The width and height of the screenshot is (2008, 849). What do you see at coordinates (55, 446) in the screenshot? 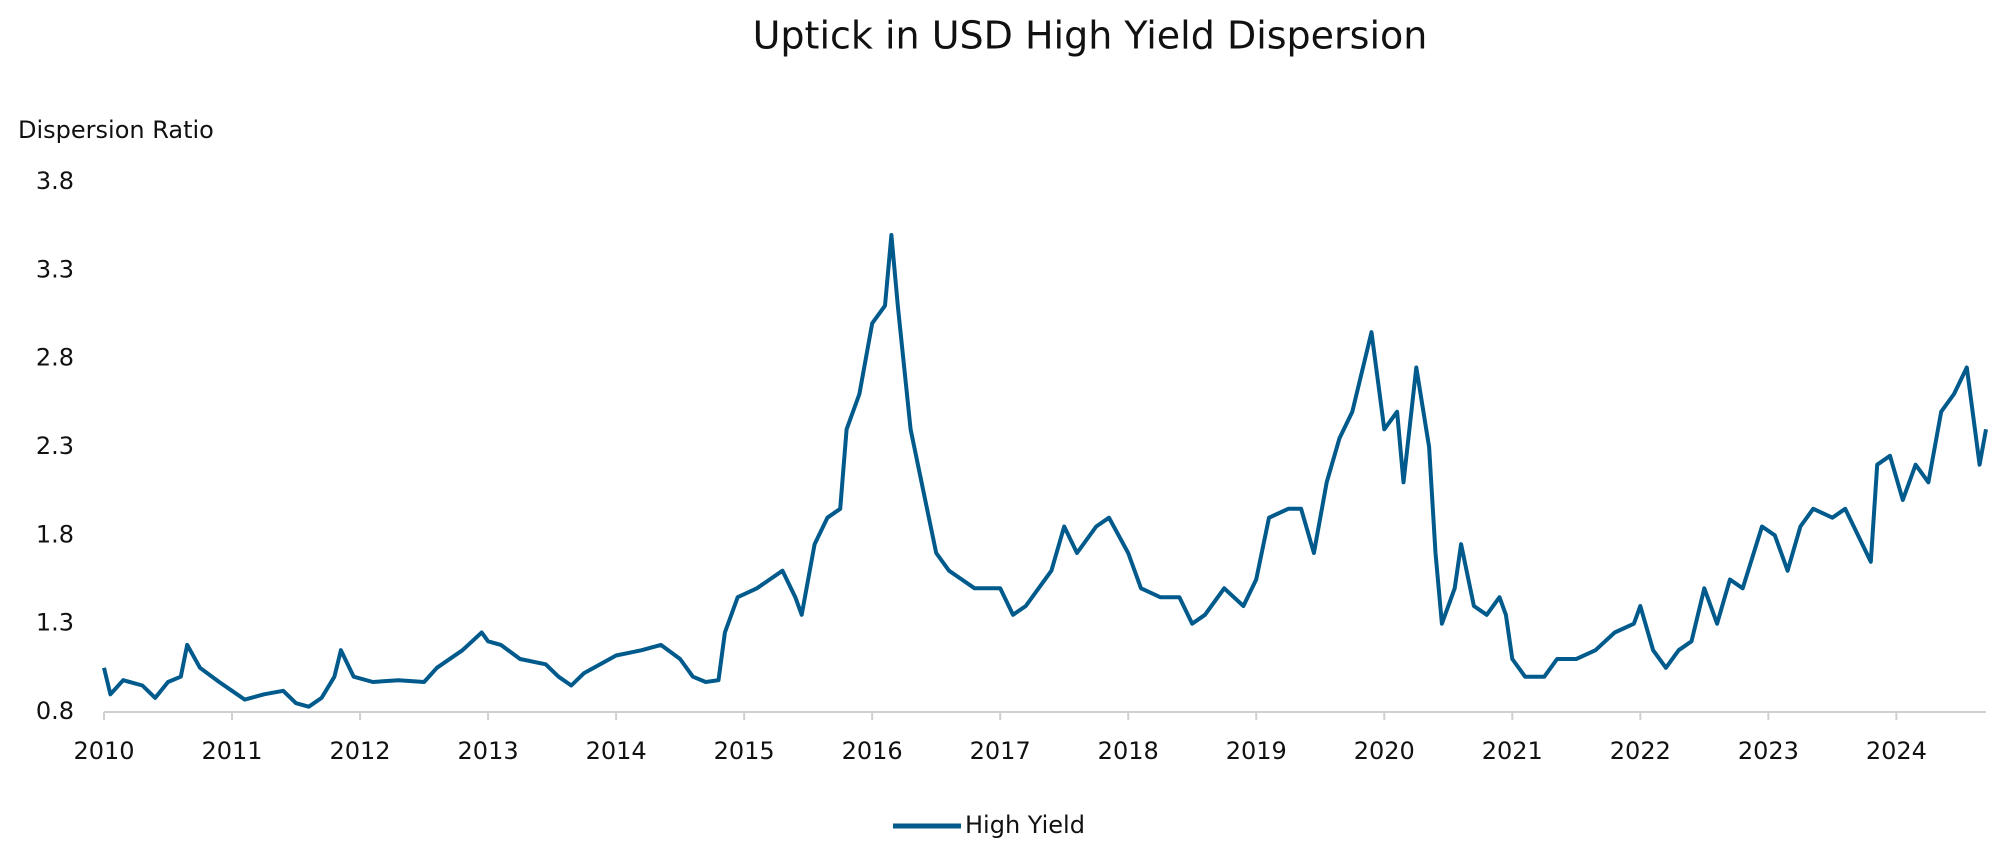
I see `y-tick-label: 2.3` at bounding box center [55, 446].